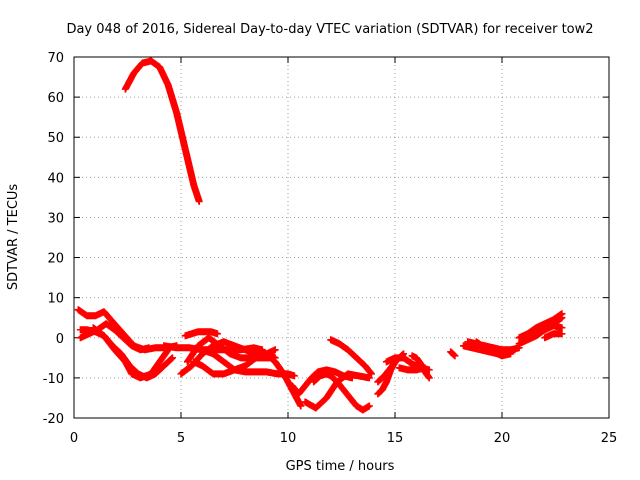  Describe the element at coordinates (55, 178) in the screenshot. I see `y-tick-label: 40` at that location.